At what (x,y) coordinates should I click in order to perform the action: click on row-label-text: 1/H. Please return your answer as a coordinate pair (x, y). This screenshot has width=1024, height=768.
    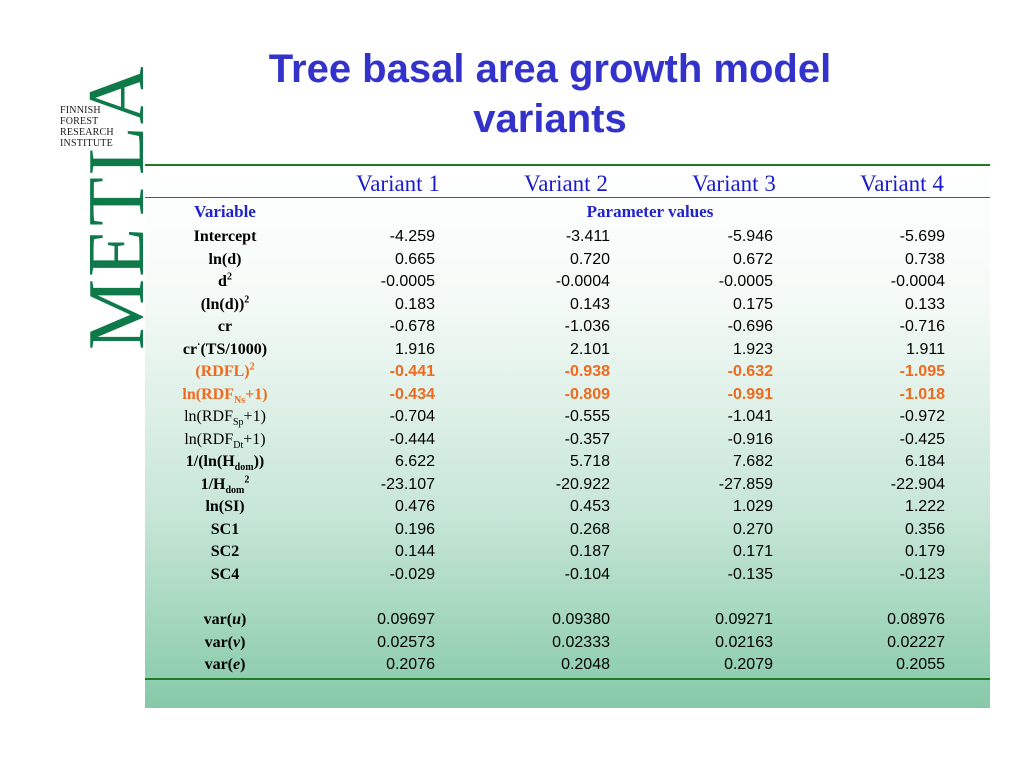
    Looking at the image, I should click on (213, 484).